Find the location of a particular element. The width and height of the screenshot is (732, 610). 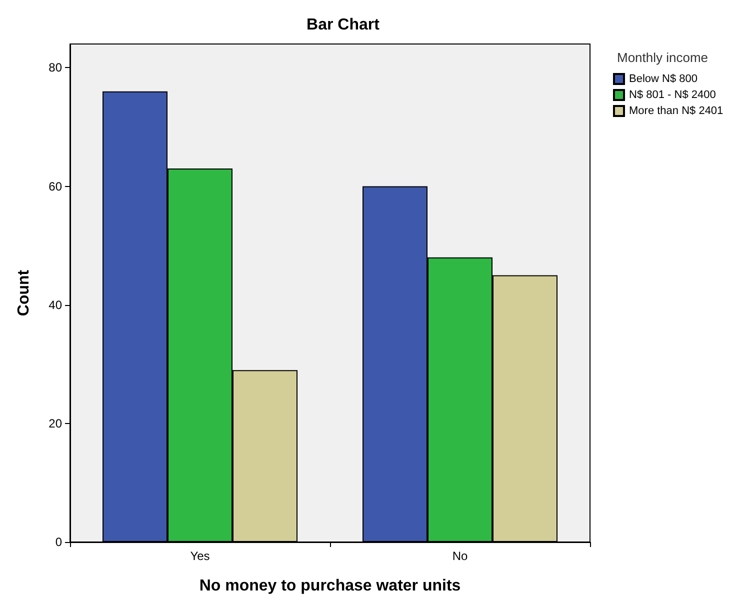

x-tick-label: Yes is located at coordinates (200, 556).